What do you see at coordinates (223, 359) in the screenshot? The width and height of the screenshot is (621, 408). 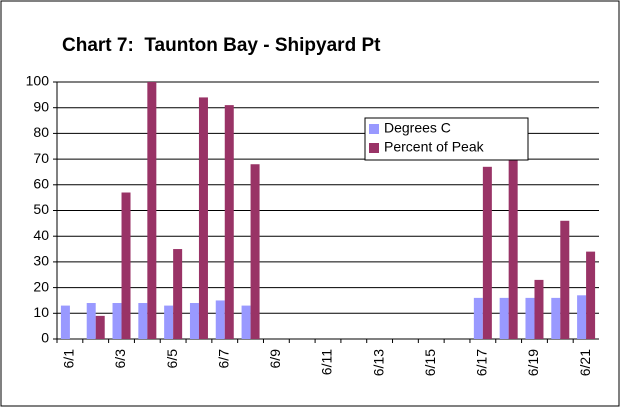 I see `x-tick-label: 6/7` at bounding box center [223, 359].